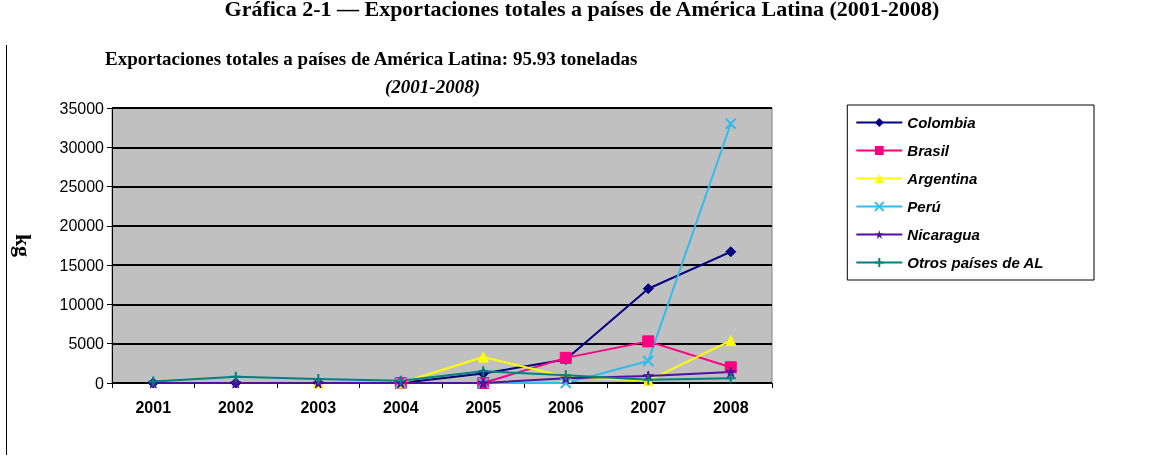 The height and width of the screenshot is (469, 1164). Describe the element at coordinates (153, 407) in the screenshot. I see `x-tick-label: 2001` at that location.